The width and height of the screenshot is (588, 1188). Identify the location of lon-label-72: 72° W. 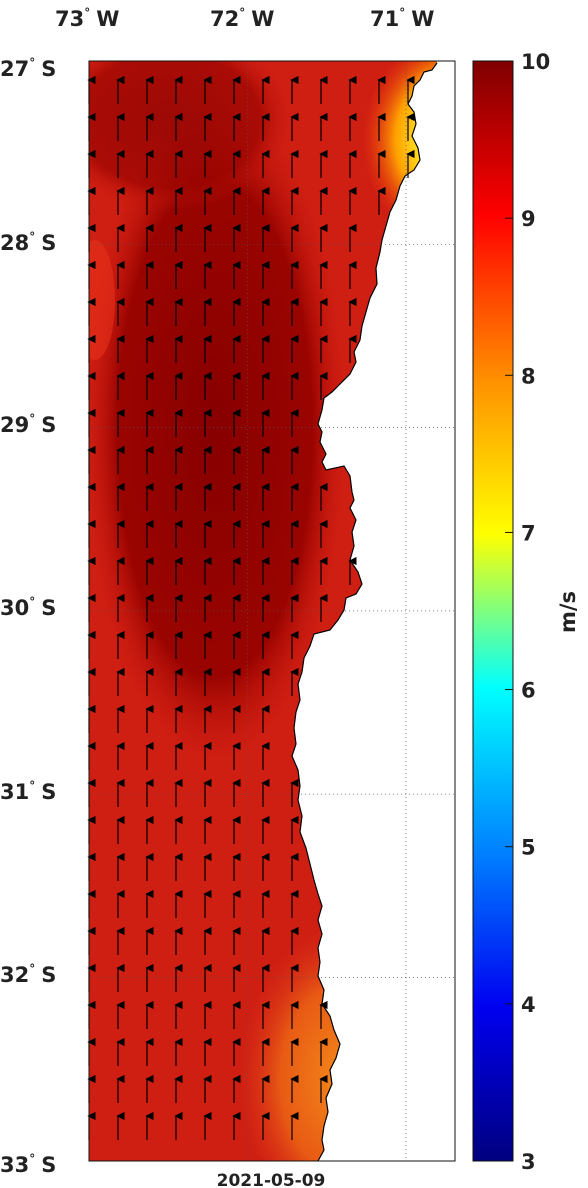
(242, 18).